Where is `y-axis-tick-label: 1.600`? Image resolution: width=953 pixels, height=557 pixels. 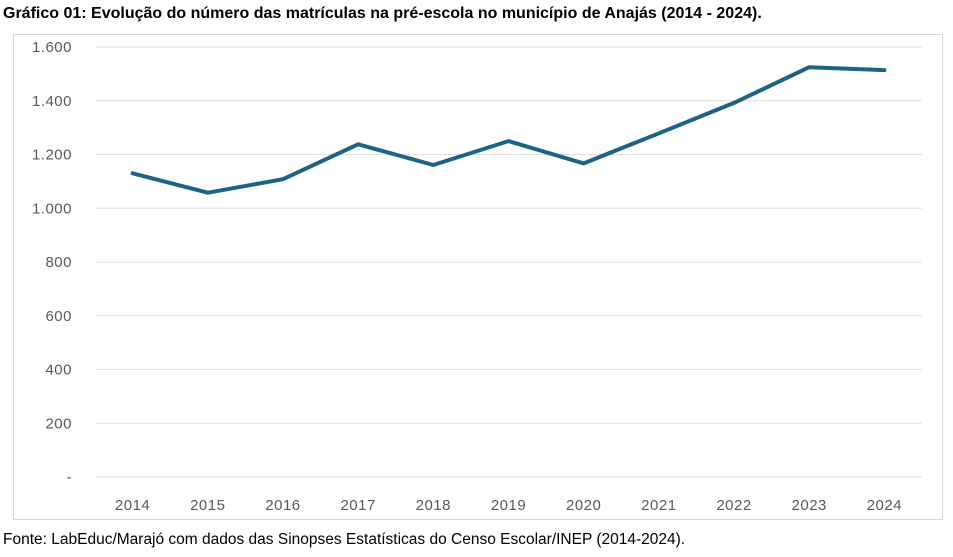
y-axis-tick-label: 1.600 is located at coordinates (52, 47).